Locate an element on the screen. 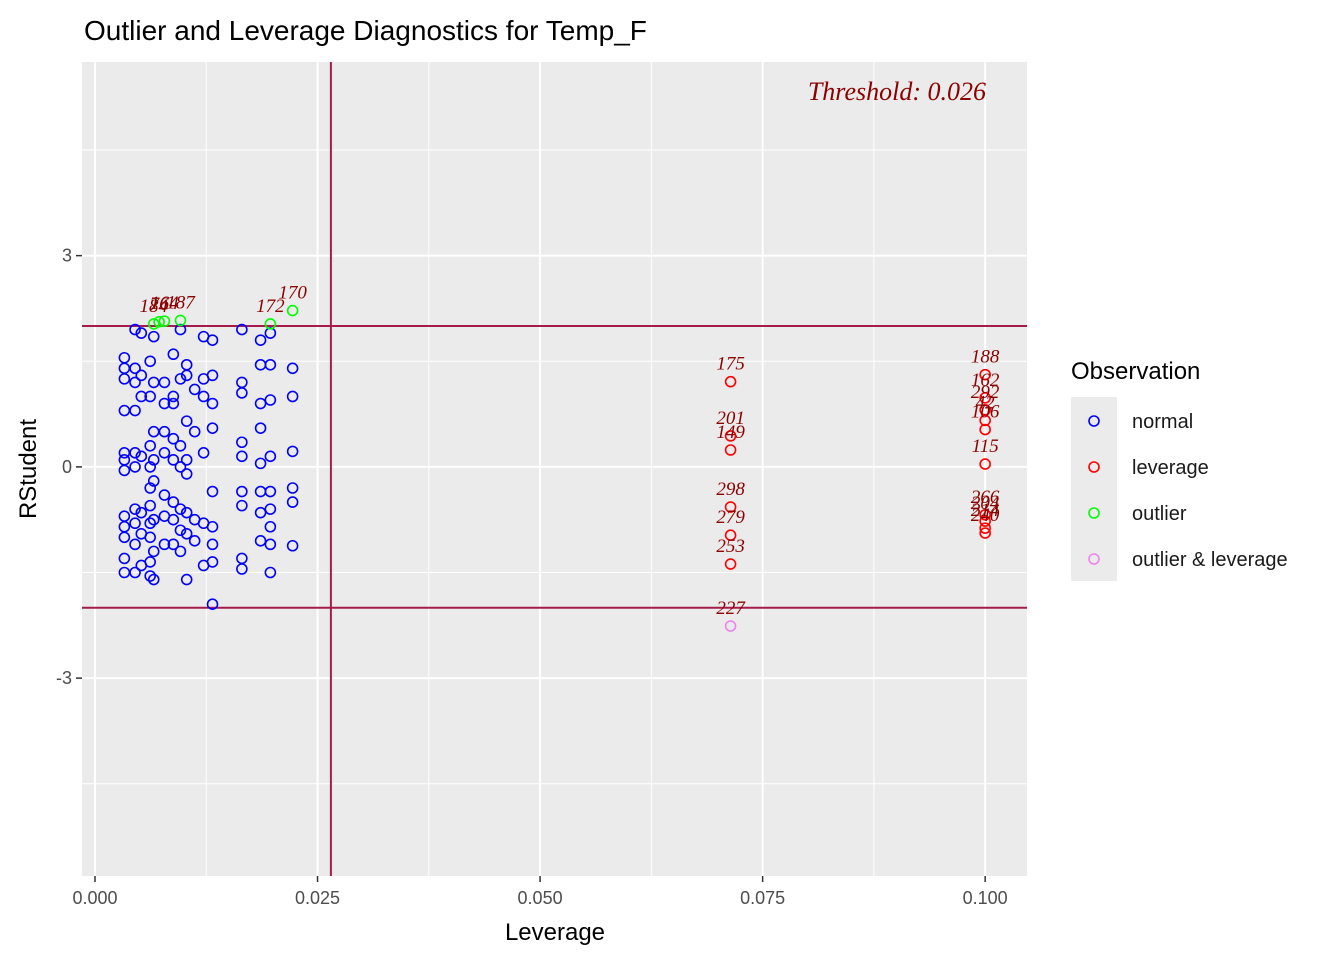  point-label: 292 is located at coordinates (985, 392).